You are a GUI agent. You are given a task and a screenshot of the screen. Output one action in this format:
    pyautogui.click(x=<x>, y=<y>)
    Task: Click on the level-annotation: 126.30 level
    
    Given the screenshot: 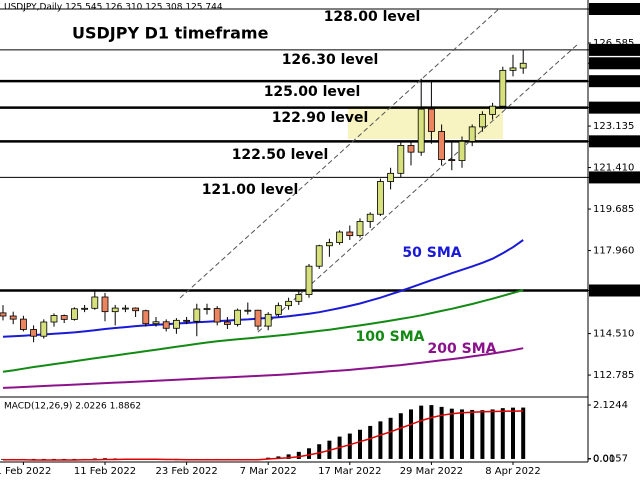 What is the action you would take?
    pyautogui.click(x=330, y=60)
    